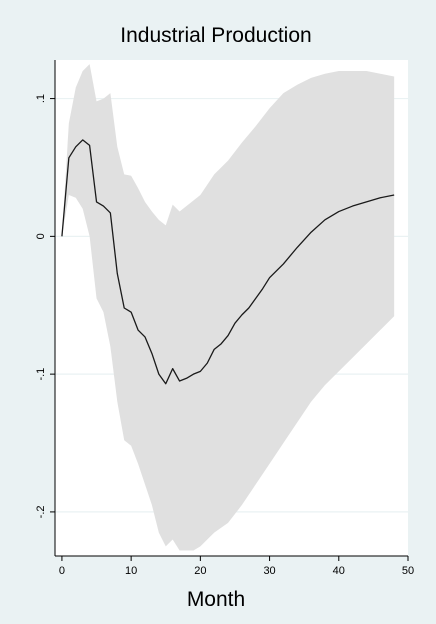 This screenshot has width=436, height=624. I want to click on y-tick-label: .1, so click(41, 98).